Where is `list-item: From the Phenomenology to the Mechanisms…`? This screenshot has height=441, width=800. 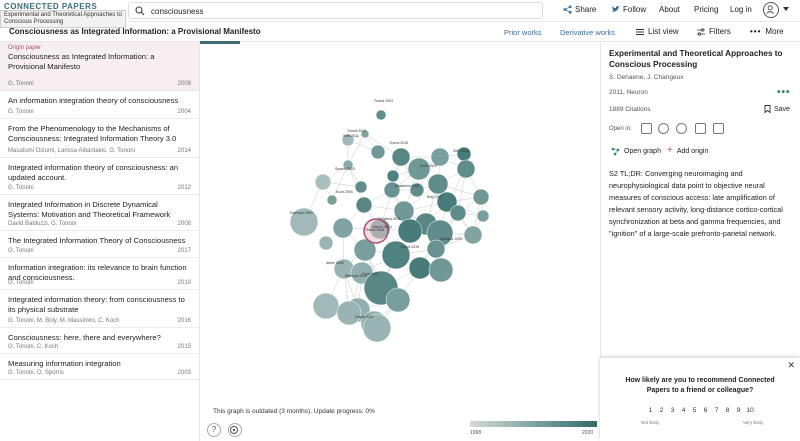 list-item: From the Phenomenology to the Mechanisms… is located at coordinates (99, 138).